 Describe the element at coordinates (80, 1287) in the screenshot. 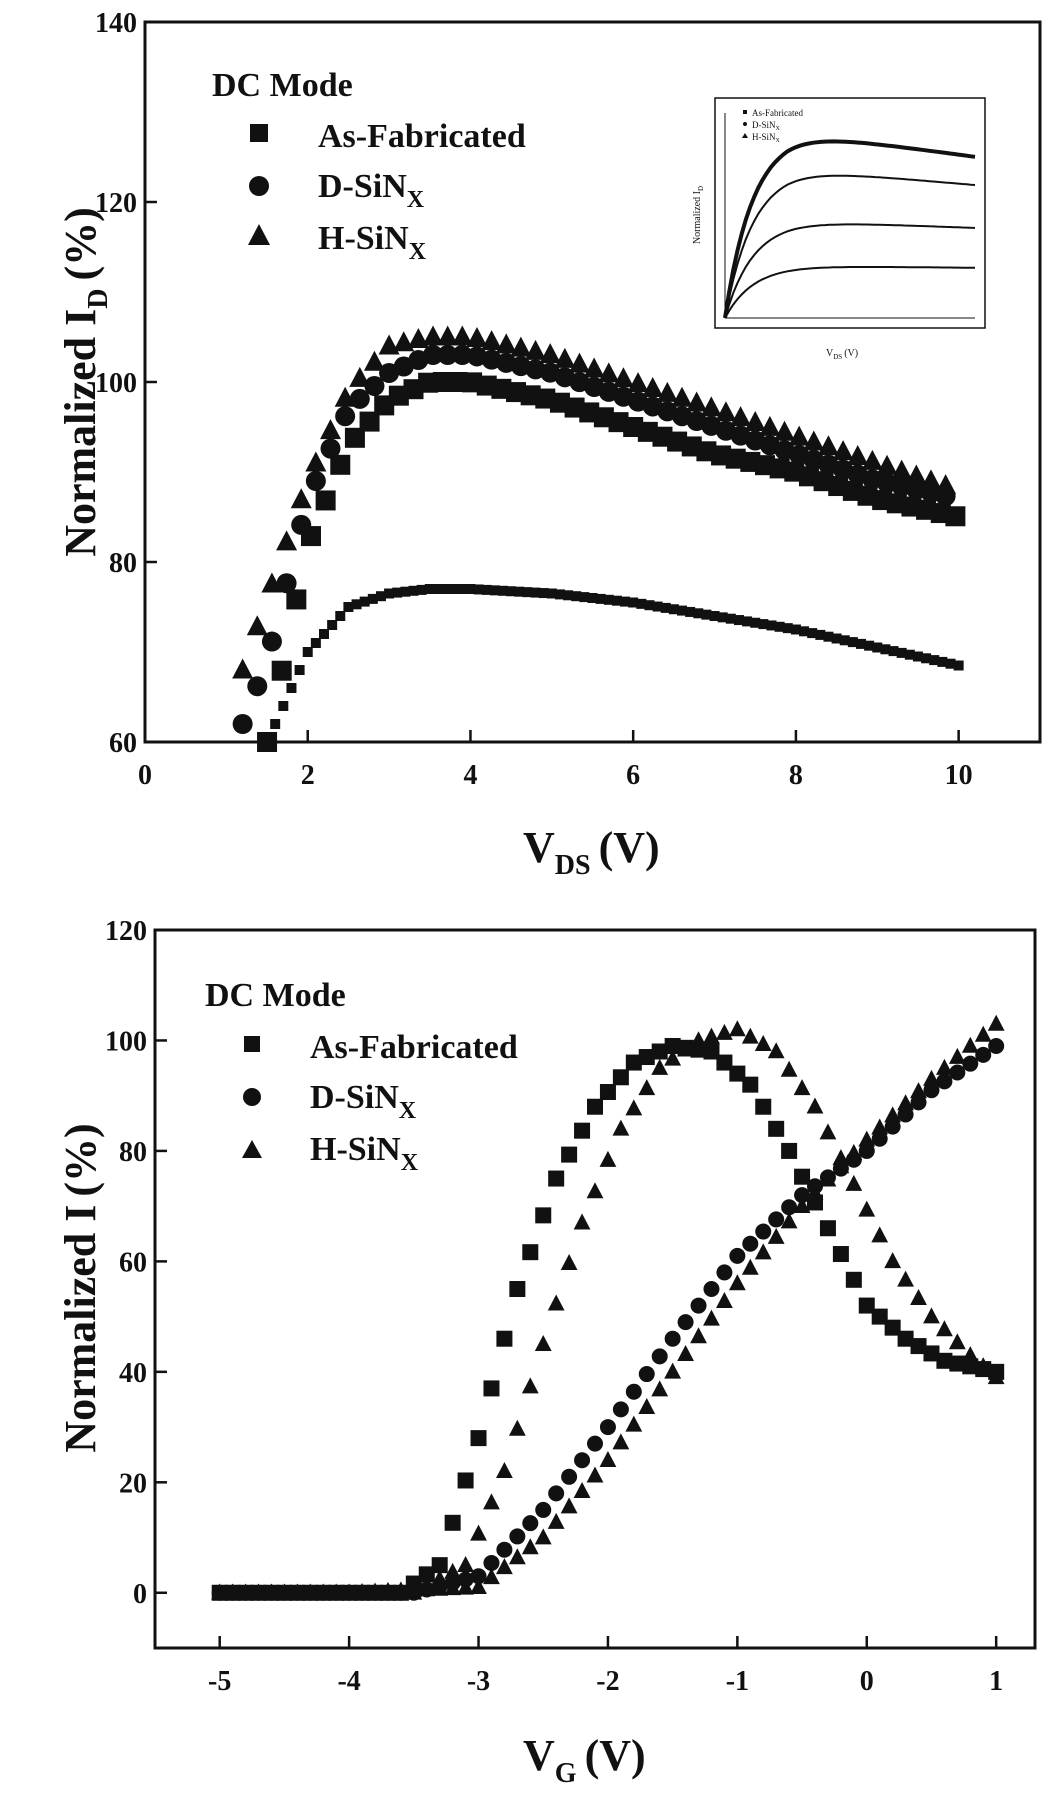

I see `svg-text: Normalized I(%)` at that location.